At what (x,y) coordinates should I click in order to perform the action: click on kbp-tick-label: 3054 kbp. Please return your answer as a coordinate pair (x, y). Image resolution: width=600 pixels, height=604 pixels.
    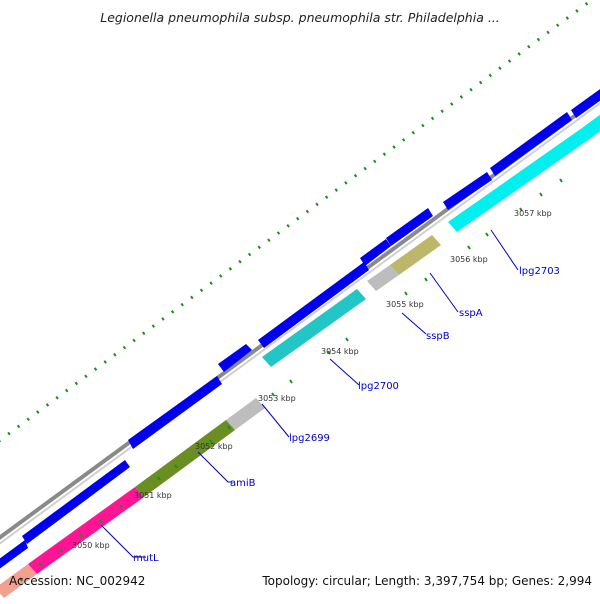
    Looking at the image, I should click on (340, 351).